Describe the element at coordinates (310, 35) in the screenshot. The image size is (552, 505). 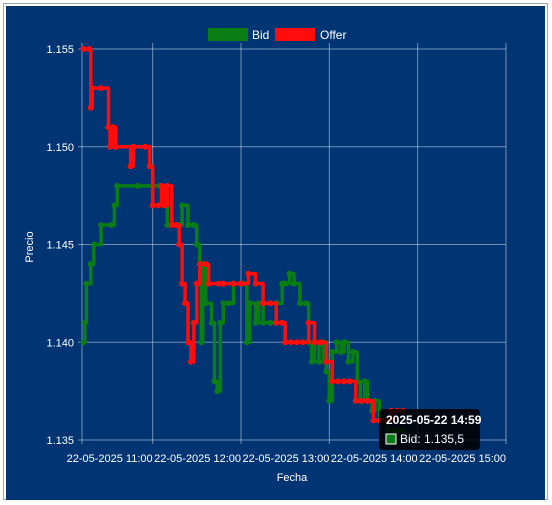
I see `legend-item-offer: Offer` at that location.